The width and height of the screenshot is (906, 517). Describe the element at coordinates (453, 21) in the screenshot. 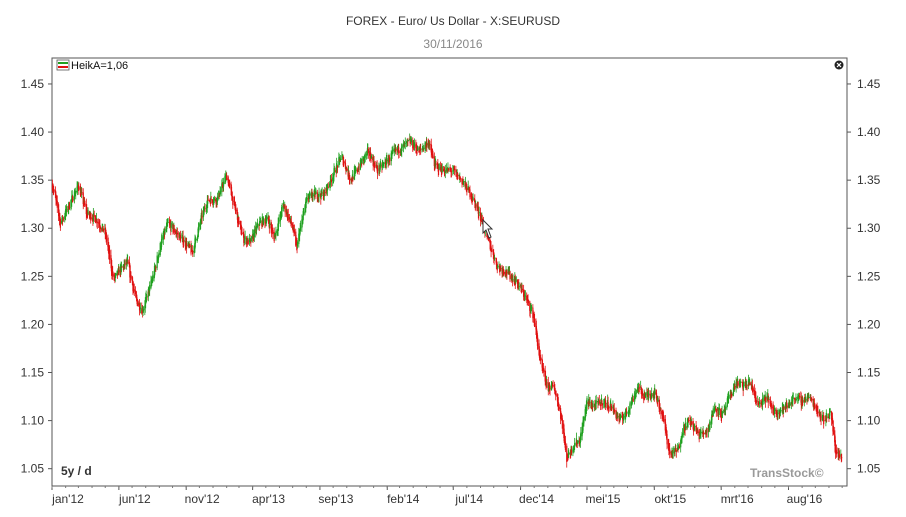

I see `chart-title: FOREX - Euro/ Us Dollar - X:SEURUSD` at that location.